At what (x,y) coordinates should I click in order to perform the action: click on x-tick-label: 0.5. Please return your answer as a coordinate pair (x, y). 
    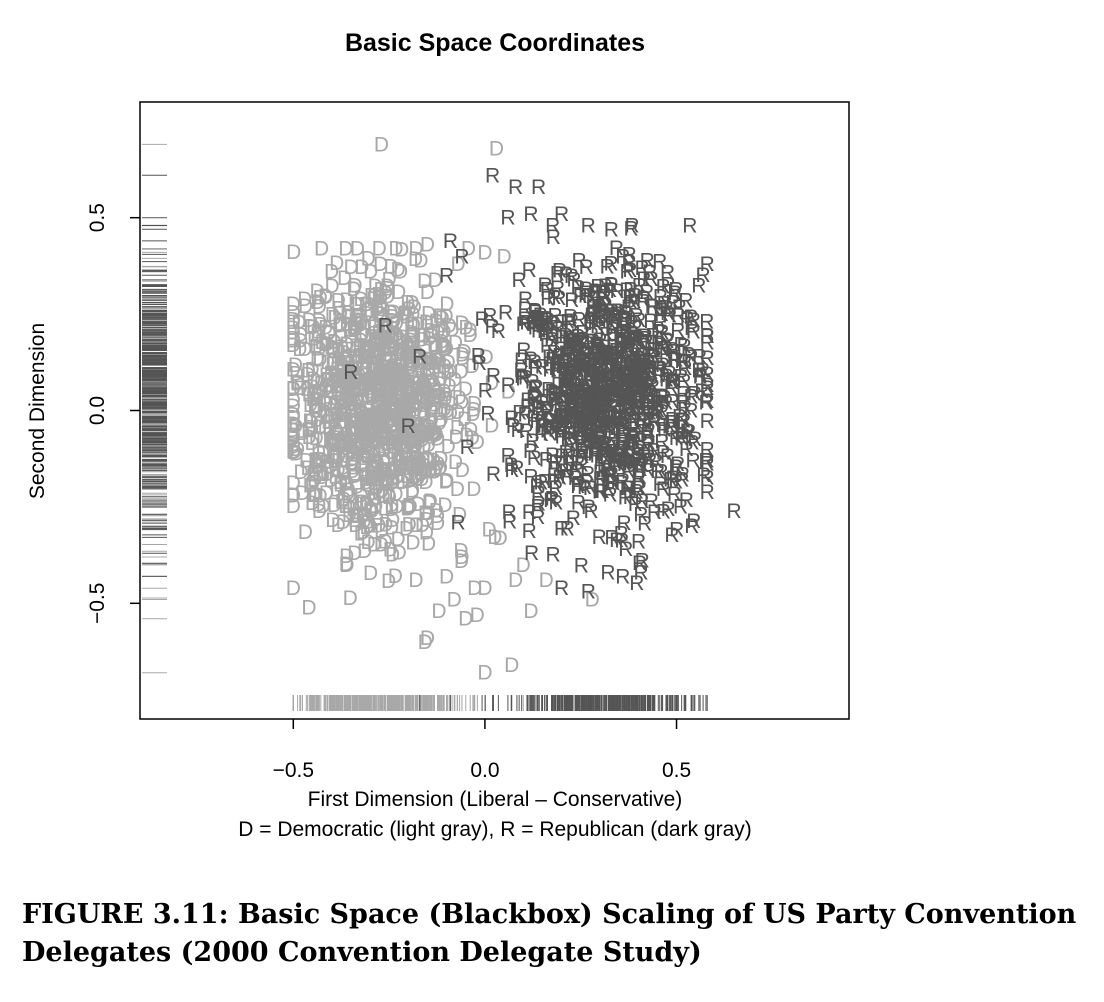
    Looking at the image, I should click on (676, 770).